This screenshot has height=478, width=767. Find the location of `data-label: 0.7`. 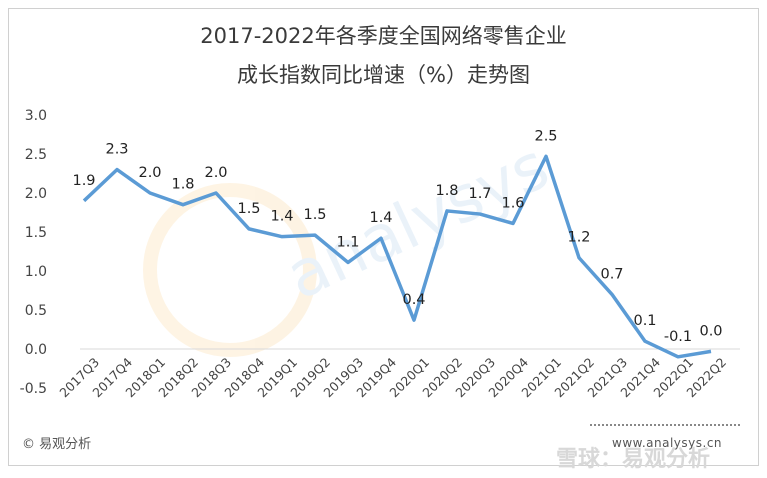

data-label: 0.7 is located at coordinates (611, 274).